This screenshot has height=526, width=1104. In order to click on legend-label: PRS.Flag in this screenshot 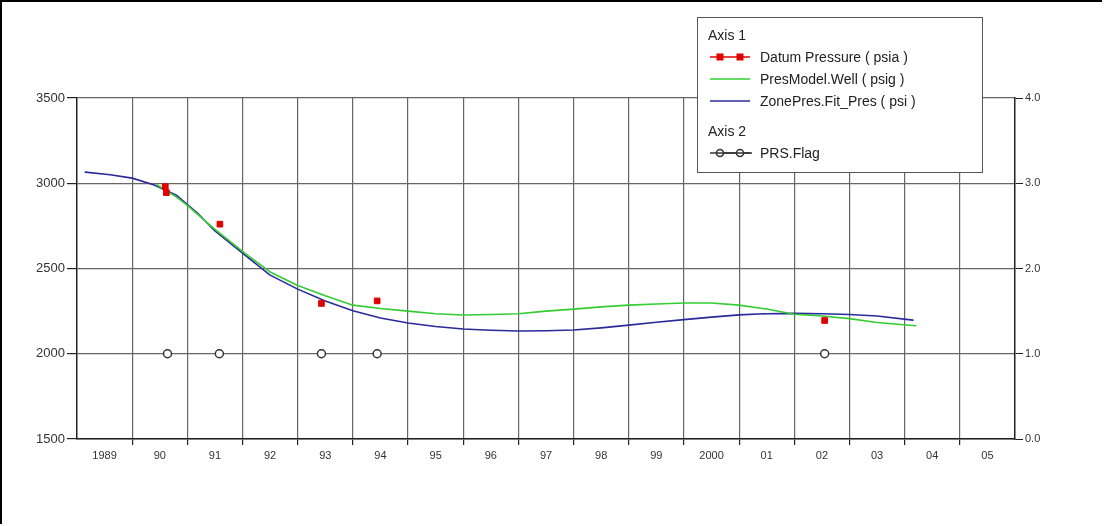, I will do `click(790, 153)`.